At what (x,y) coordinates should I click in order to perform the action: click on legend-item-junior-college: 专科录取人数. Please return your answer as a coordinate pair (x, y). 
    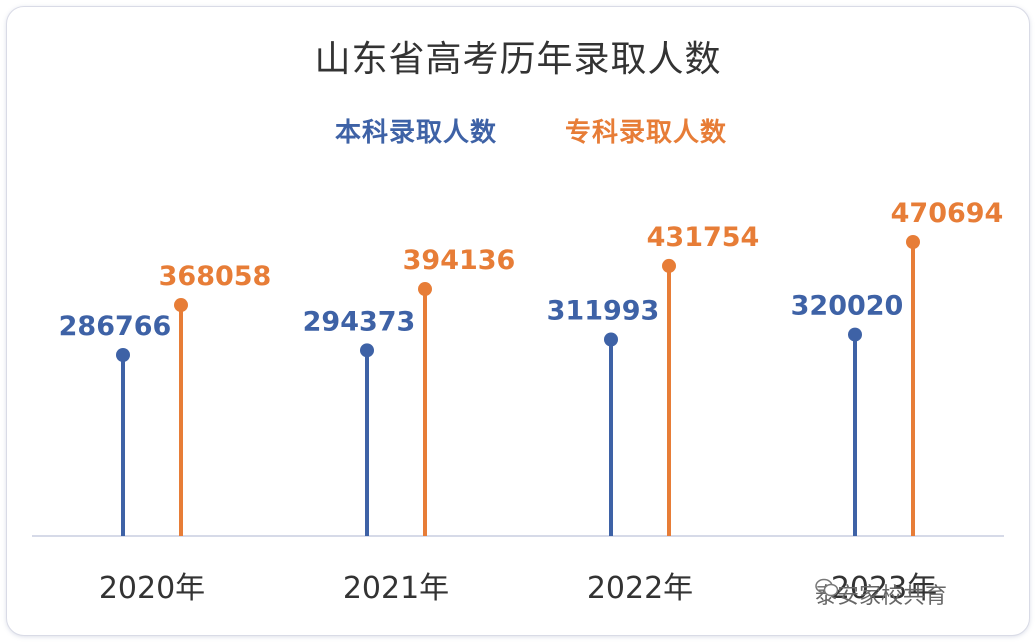
    Looking at the image, I should click on (646, 133).